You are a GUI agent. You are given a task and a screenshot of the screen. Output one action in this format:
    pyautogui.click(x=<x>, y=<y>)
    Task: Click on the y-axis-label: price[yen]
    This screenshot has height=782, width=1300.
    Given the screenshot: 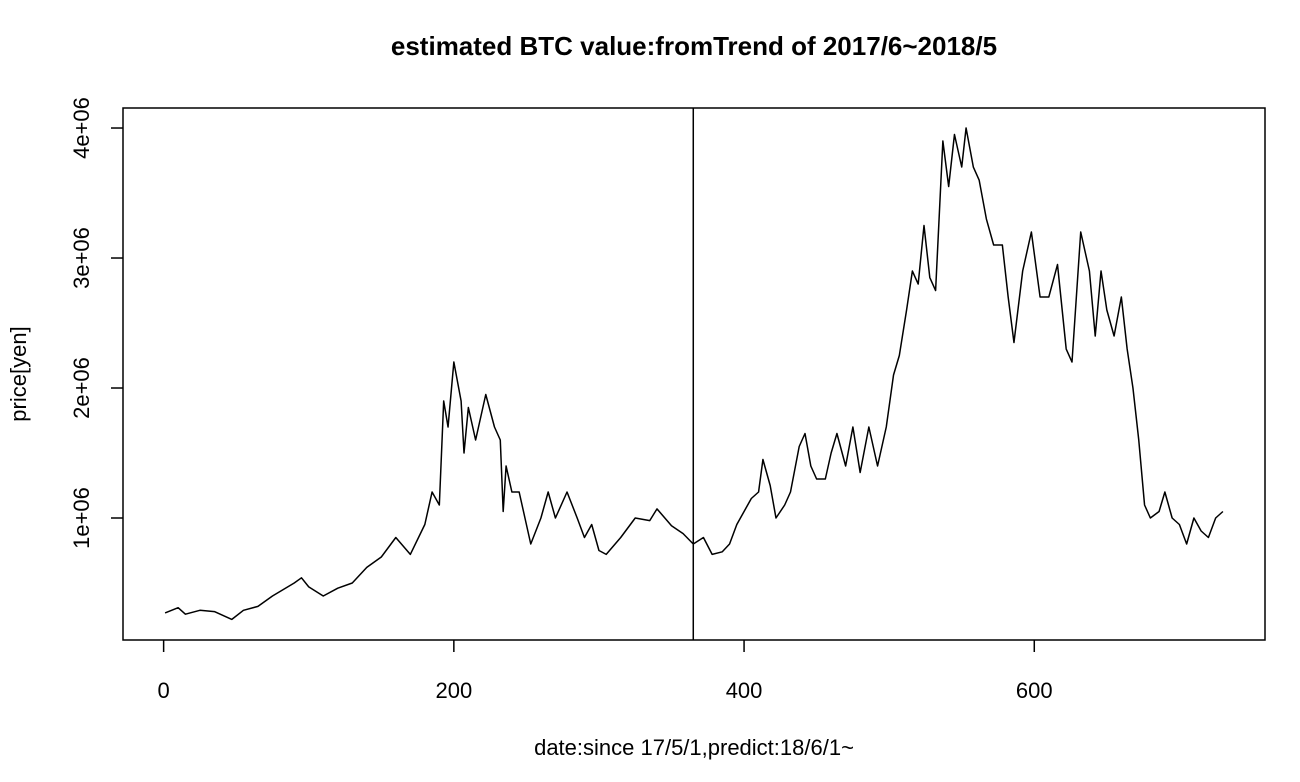 What is the action you would take?
    pyautogui.click(x=18, y=373)
    